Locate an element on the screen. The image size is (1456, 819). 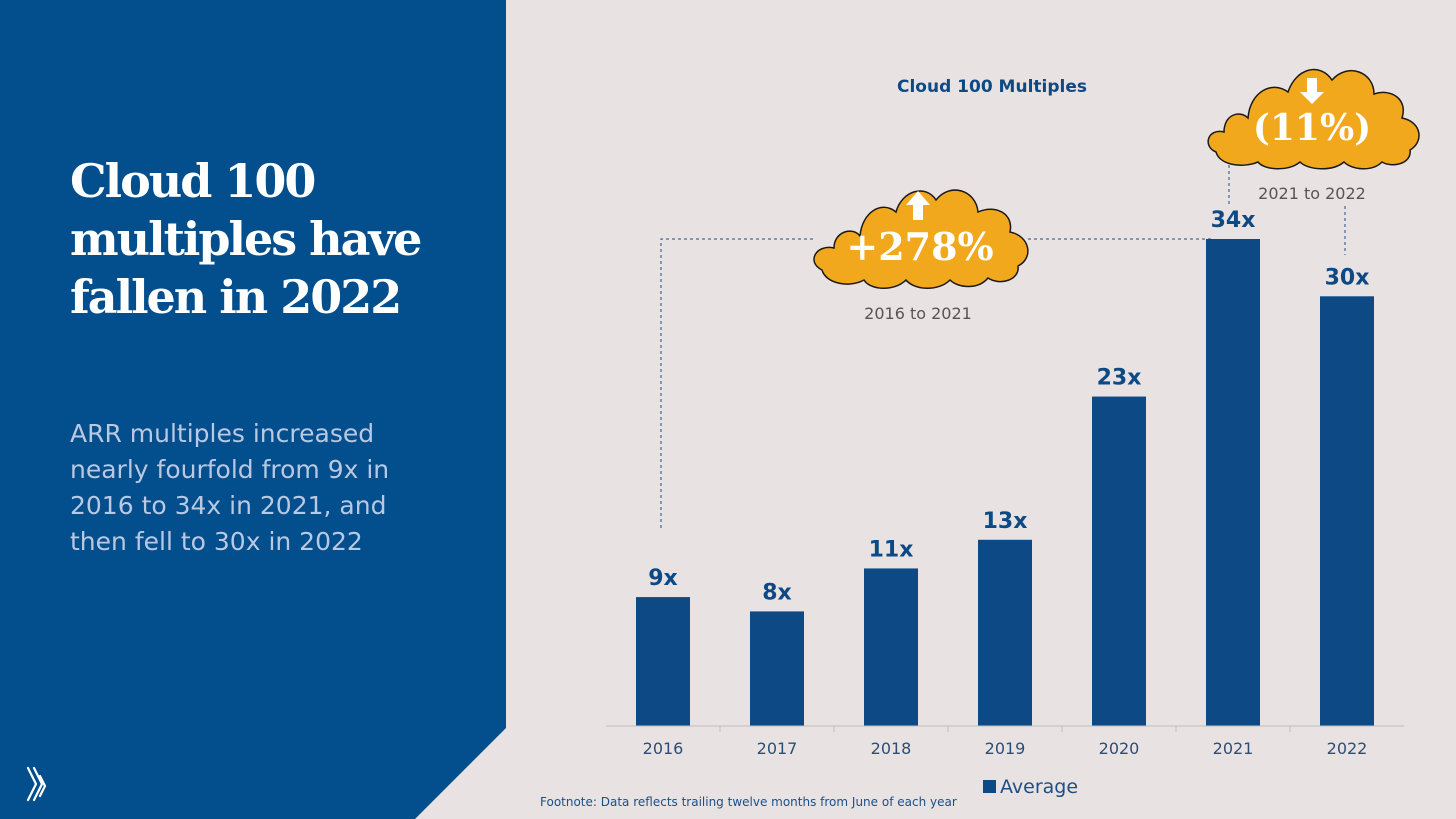
legend: Average is located at coordinates (1030, 787).